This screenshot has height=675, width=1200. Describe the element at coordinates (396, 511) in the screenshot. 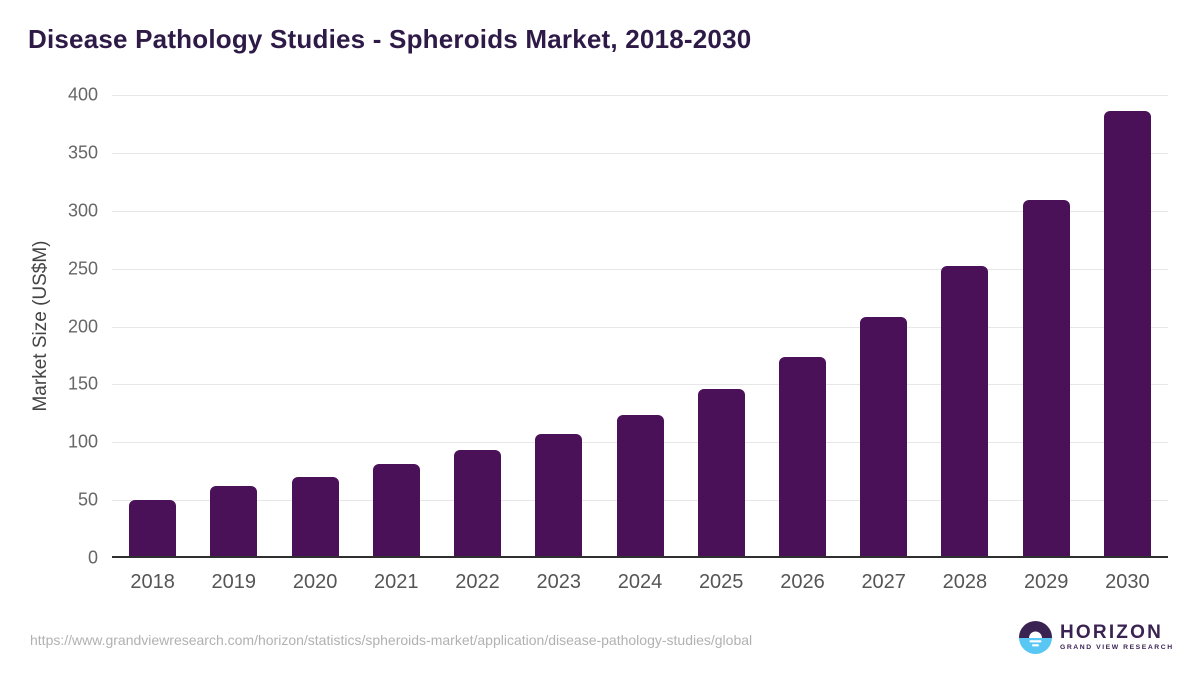

I see `bar-2021` at that location.